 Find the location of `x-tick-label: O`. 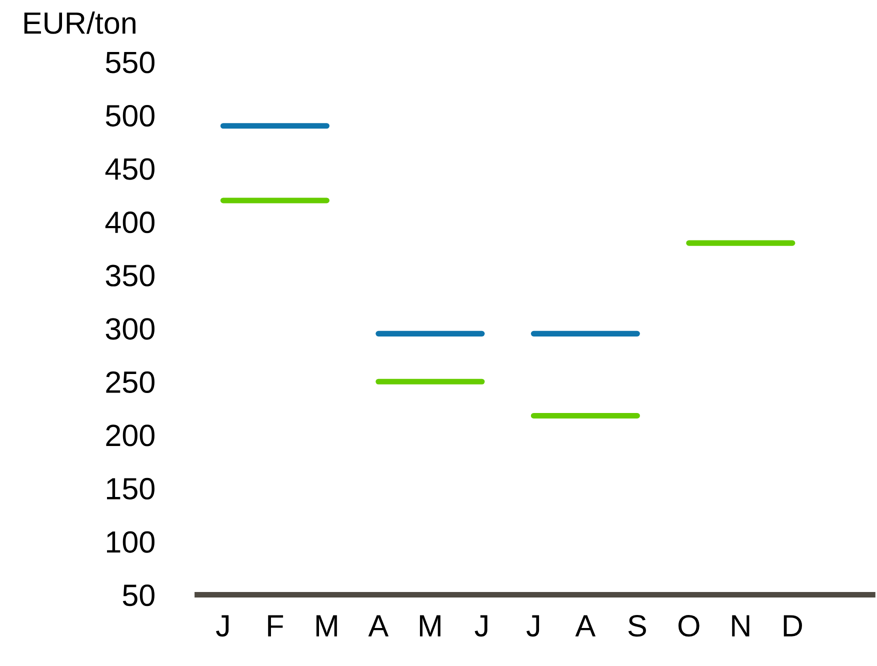

x-tick-label: O is located at coordinates (689, 625).